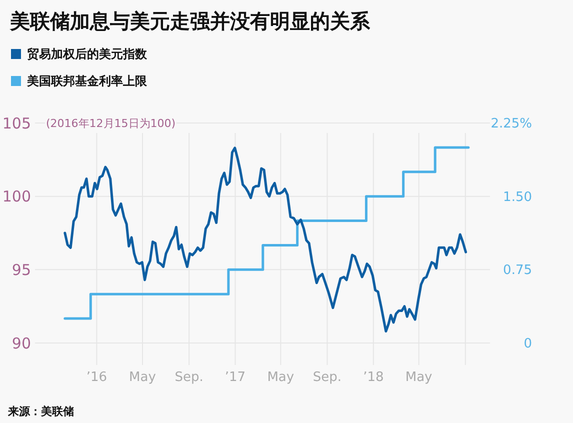 Image resolution: width=573 pixels, height=423 pixels. Describe the element at coordinates (517, 270) in the screenshot. I see `y2-tick-label: 0.75` at that location.